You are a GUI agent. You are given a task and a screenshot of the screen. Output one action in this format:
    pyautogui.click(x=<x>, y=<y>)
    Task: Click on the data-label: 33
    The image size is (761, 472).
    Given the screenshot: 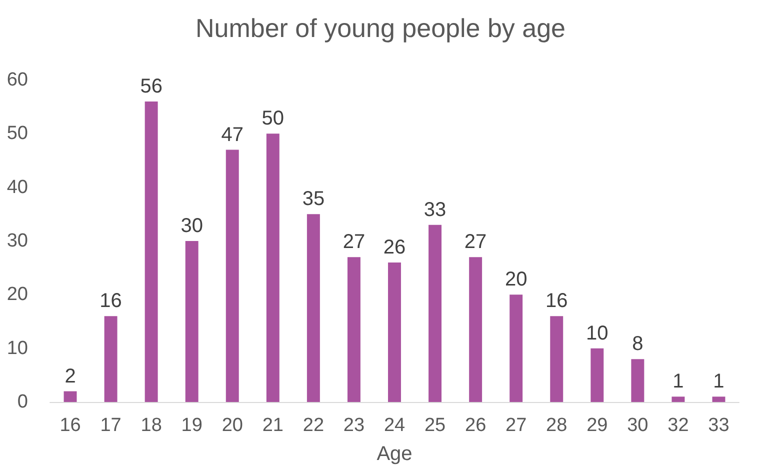 What is the action you would take?
    pyautogui.click(x=435, y=209)
    